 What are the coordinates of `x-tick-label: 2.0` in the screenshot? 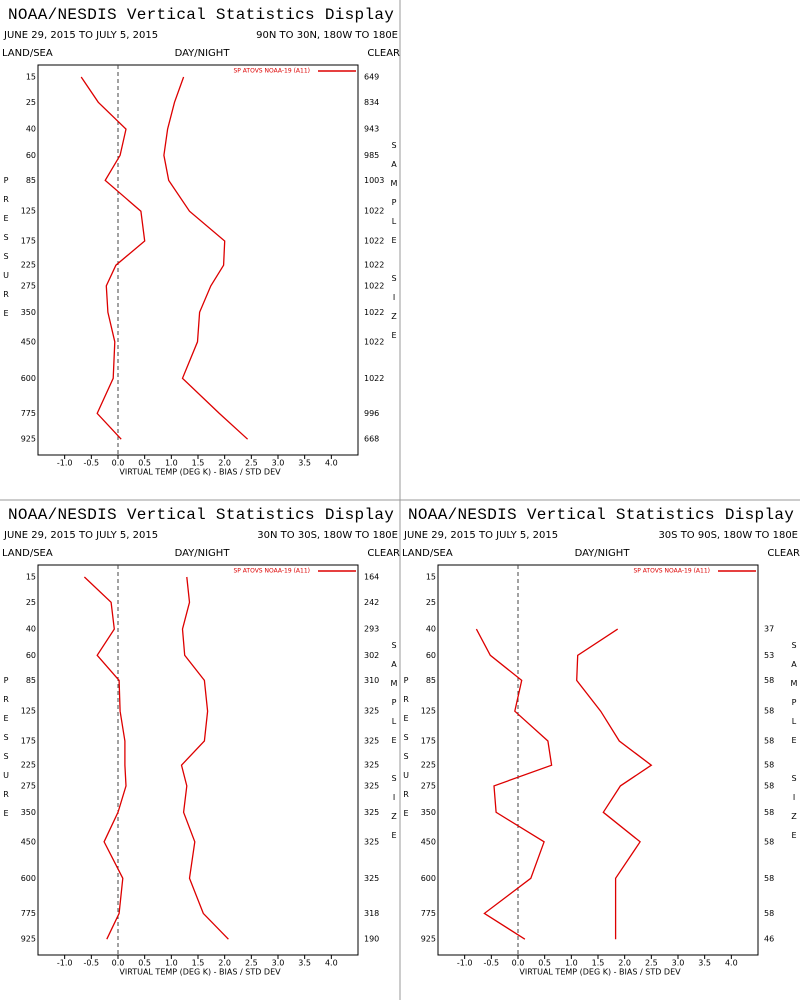 It's located at (224, 963).